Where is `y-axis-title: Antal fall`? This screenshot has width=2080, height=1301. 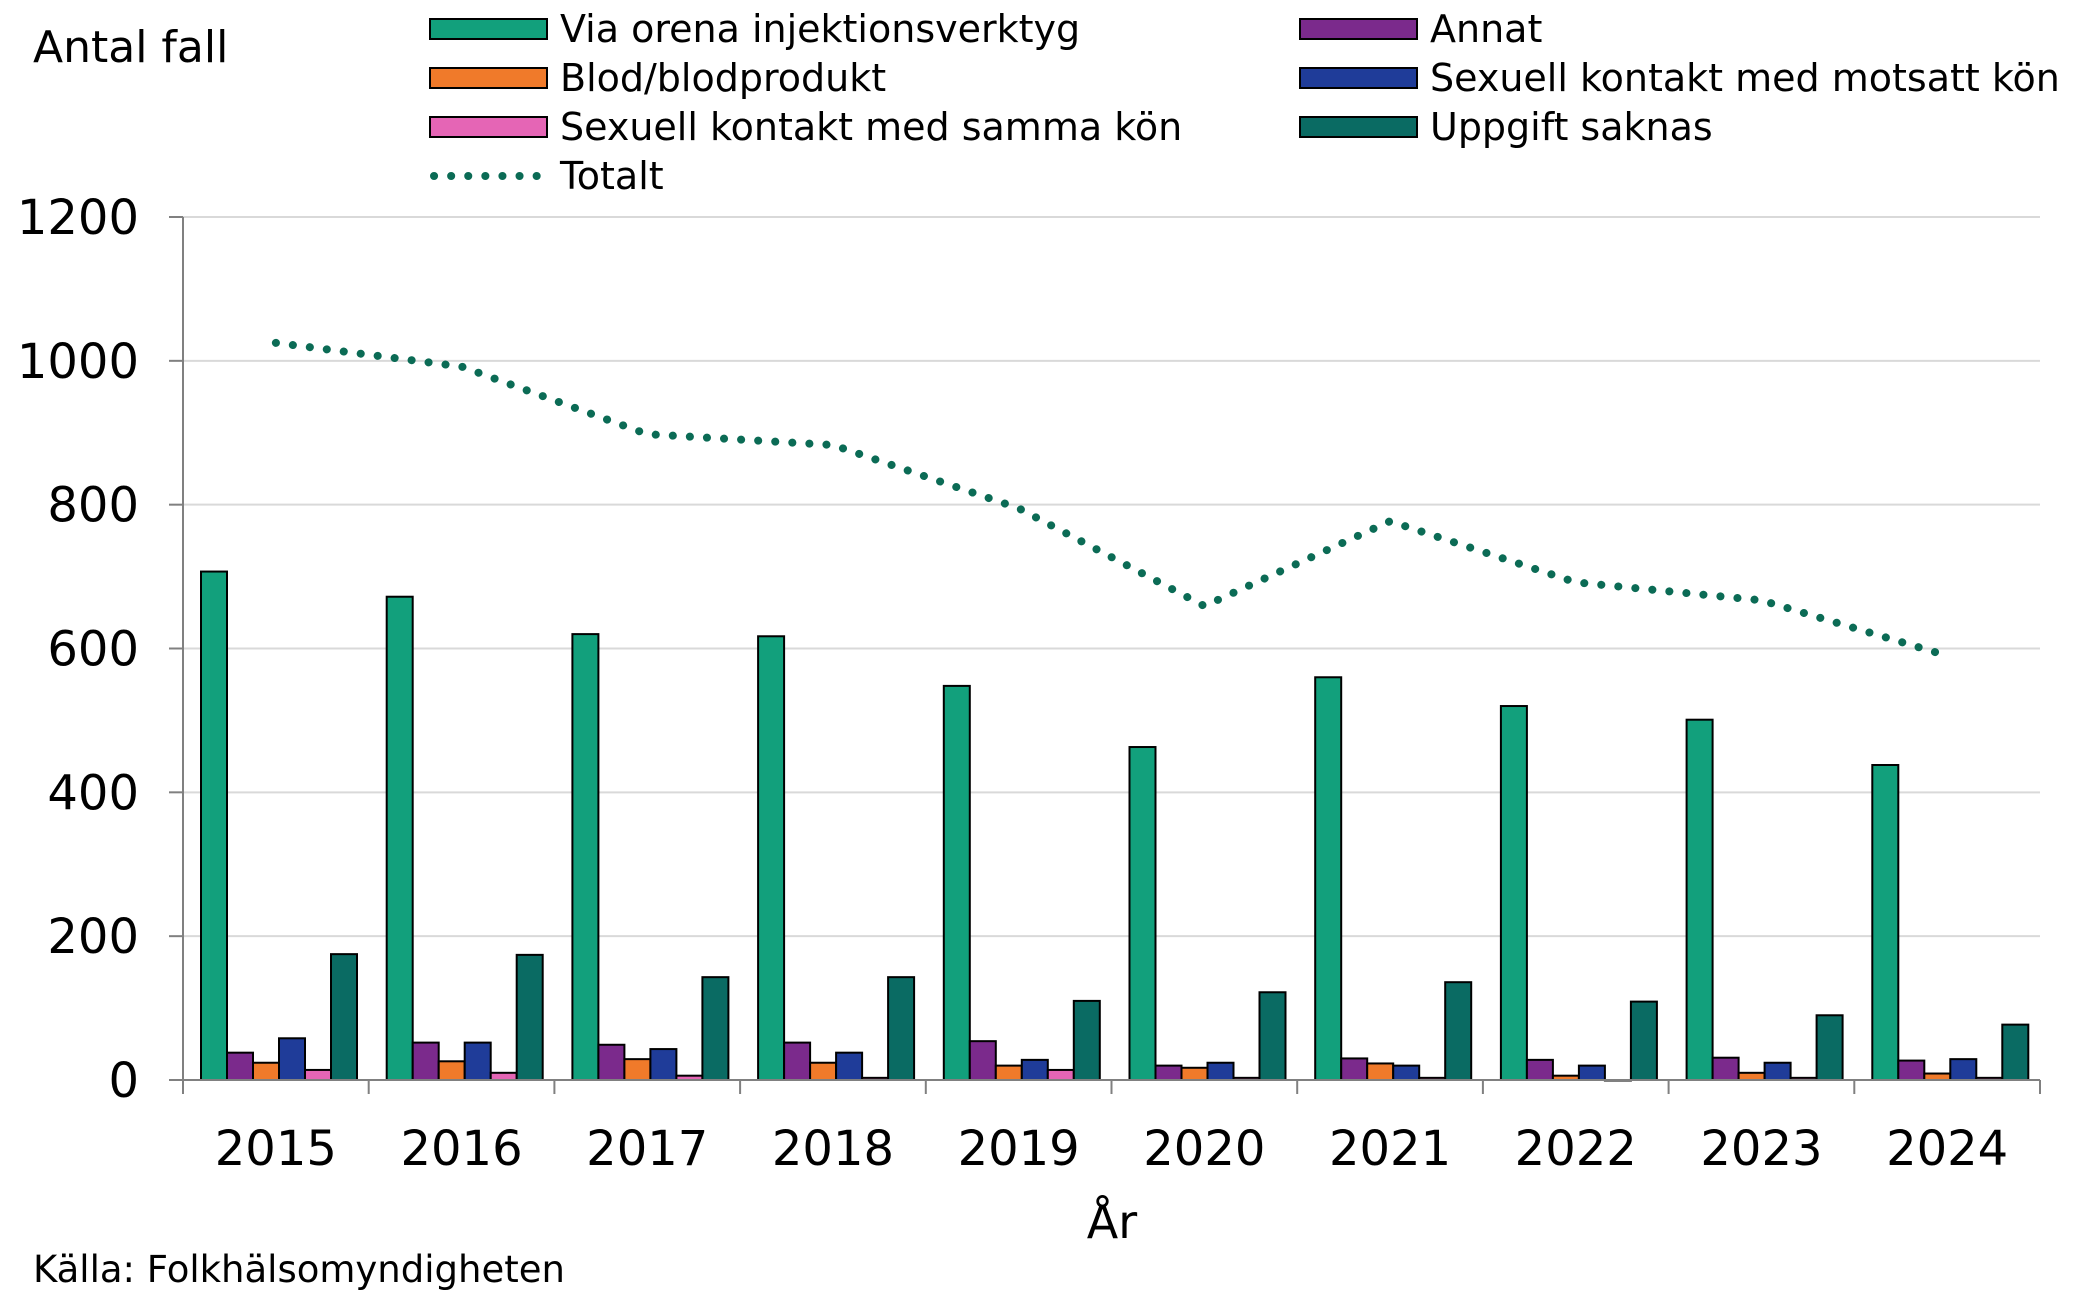
y-axis-title: Antal fall is located at coordinates (130, 47).